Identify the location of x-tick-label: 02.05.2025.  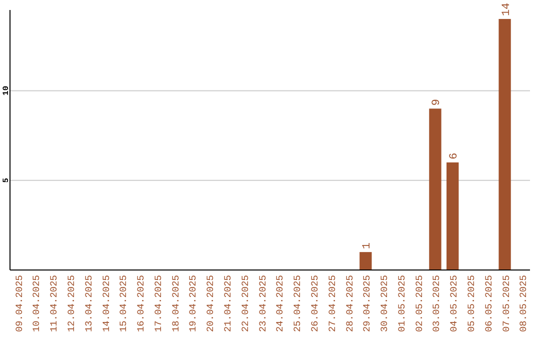
(419, 303).